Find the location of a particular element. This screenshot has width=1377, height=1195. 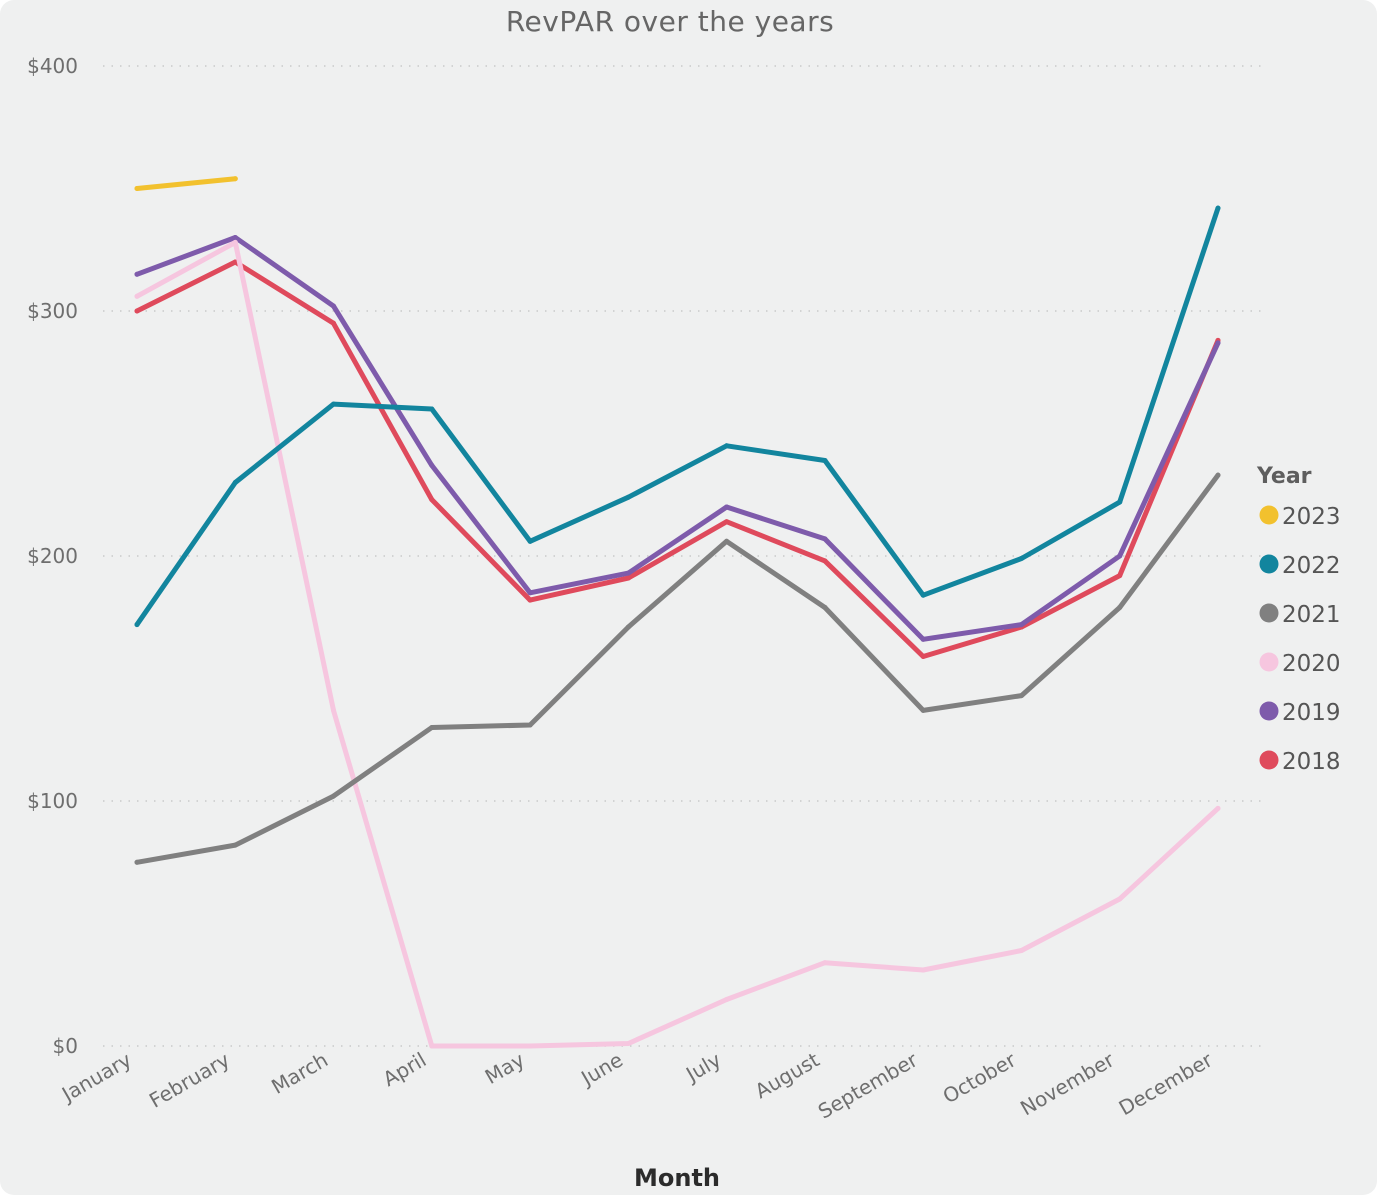

y-tick-label: $100 is located at coordinates (52, 801).